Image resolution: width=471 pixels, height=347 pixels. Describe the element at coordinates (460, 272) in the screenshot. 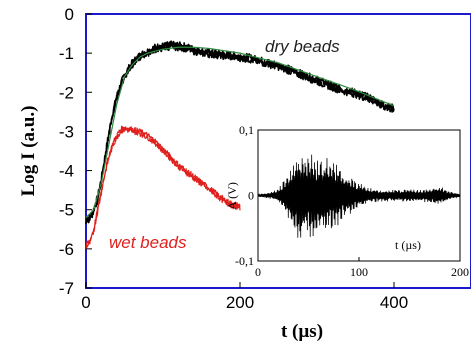

I see `inset-x-tick-label: 200` at that location.